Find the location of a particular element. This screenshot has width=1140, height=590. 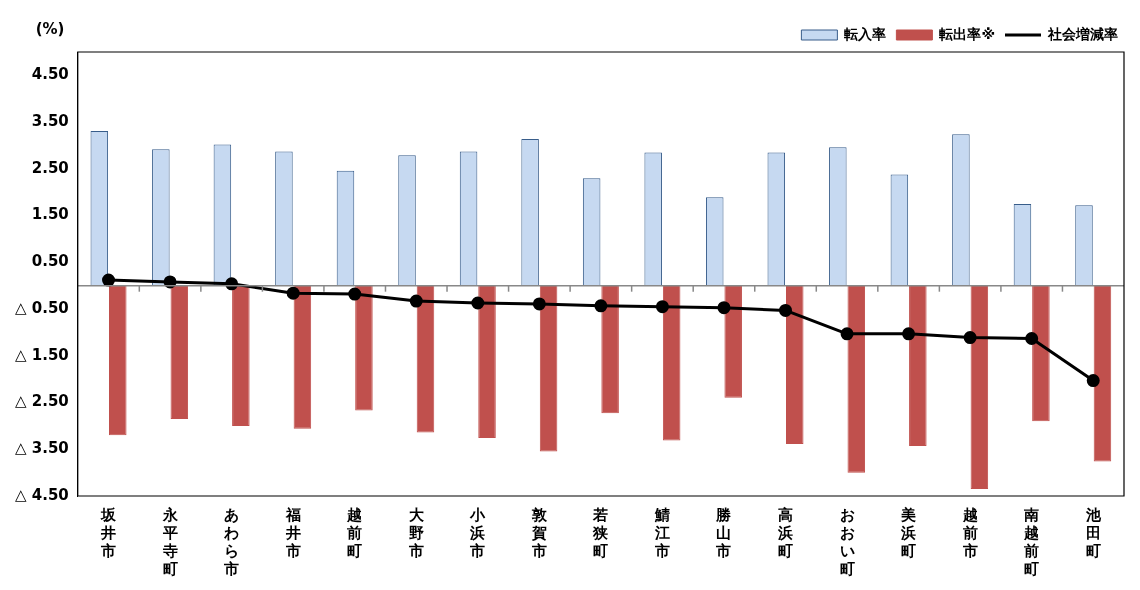

x-tick-label: 小浜市 is located at coordinates (478, 532).